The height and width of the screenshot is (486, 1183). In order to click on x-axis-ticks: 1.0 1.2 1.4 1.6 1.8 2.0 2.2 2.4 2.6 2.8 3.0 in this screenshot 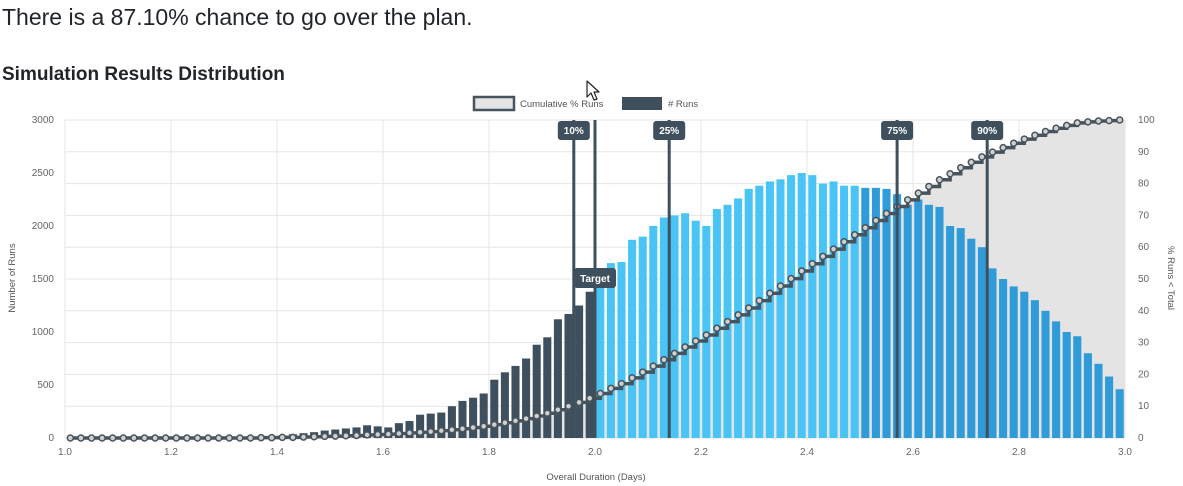, I will do `click(595, 452)`.